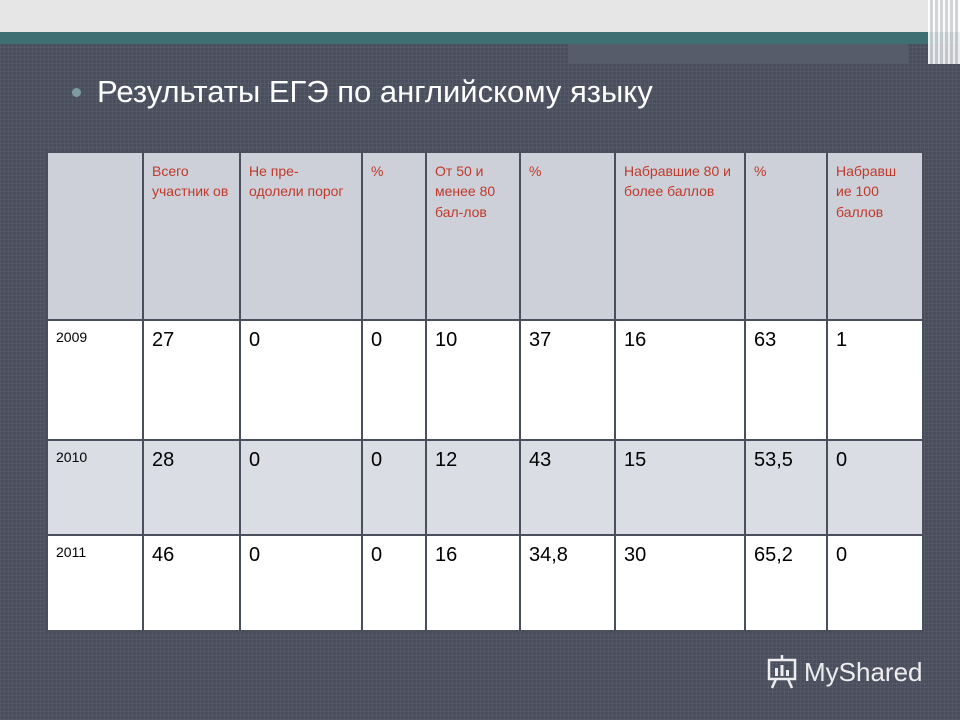 The image size is (960, 720). What do you see at coordinates (480, 16) in the screenshot?
I see `top-band` at bounding box center [480, 16].